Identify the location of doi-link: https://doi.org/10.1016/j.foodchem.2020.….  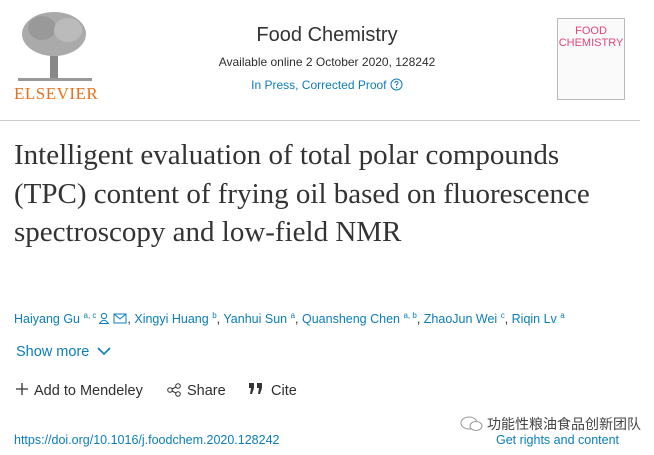
(147, 440).